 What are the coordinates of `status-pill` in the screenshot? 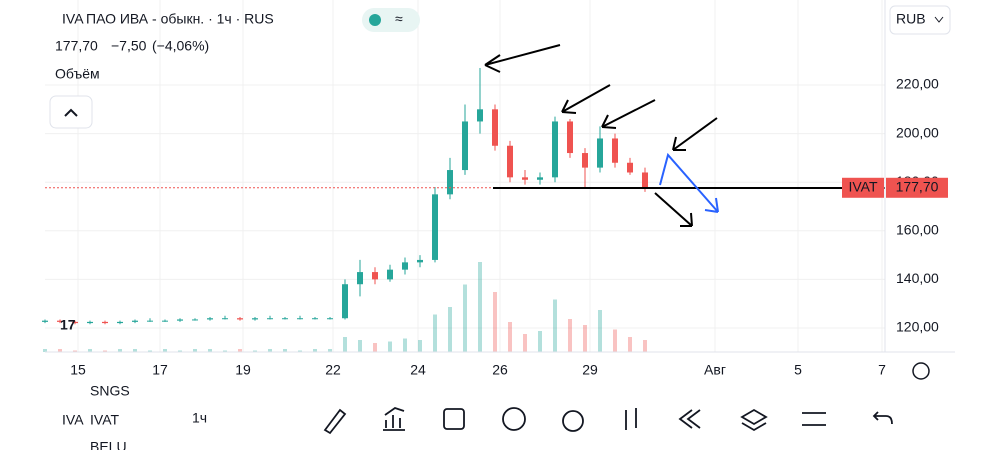 It's located at (391, 20).